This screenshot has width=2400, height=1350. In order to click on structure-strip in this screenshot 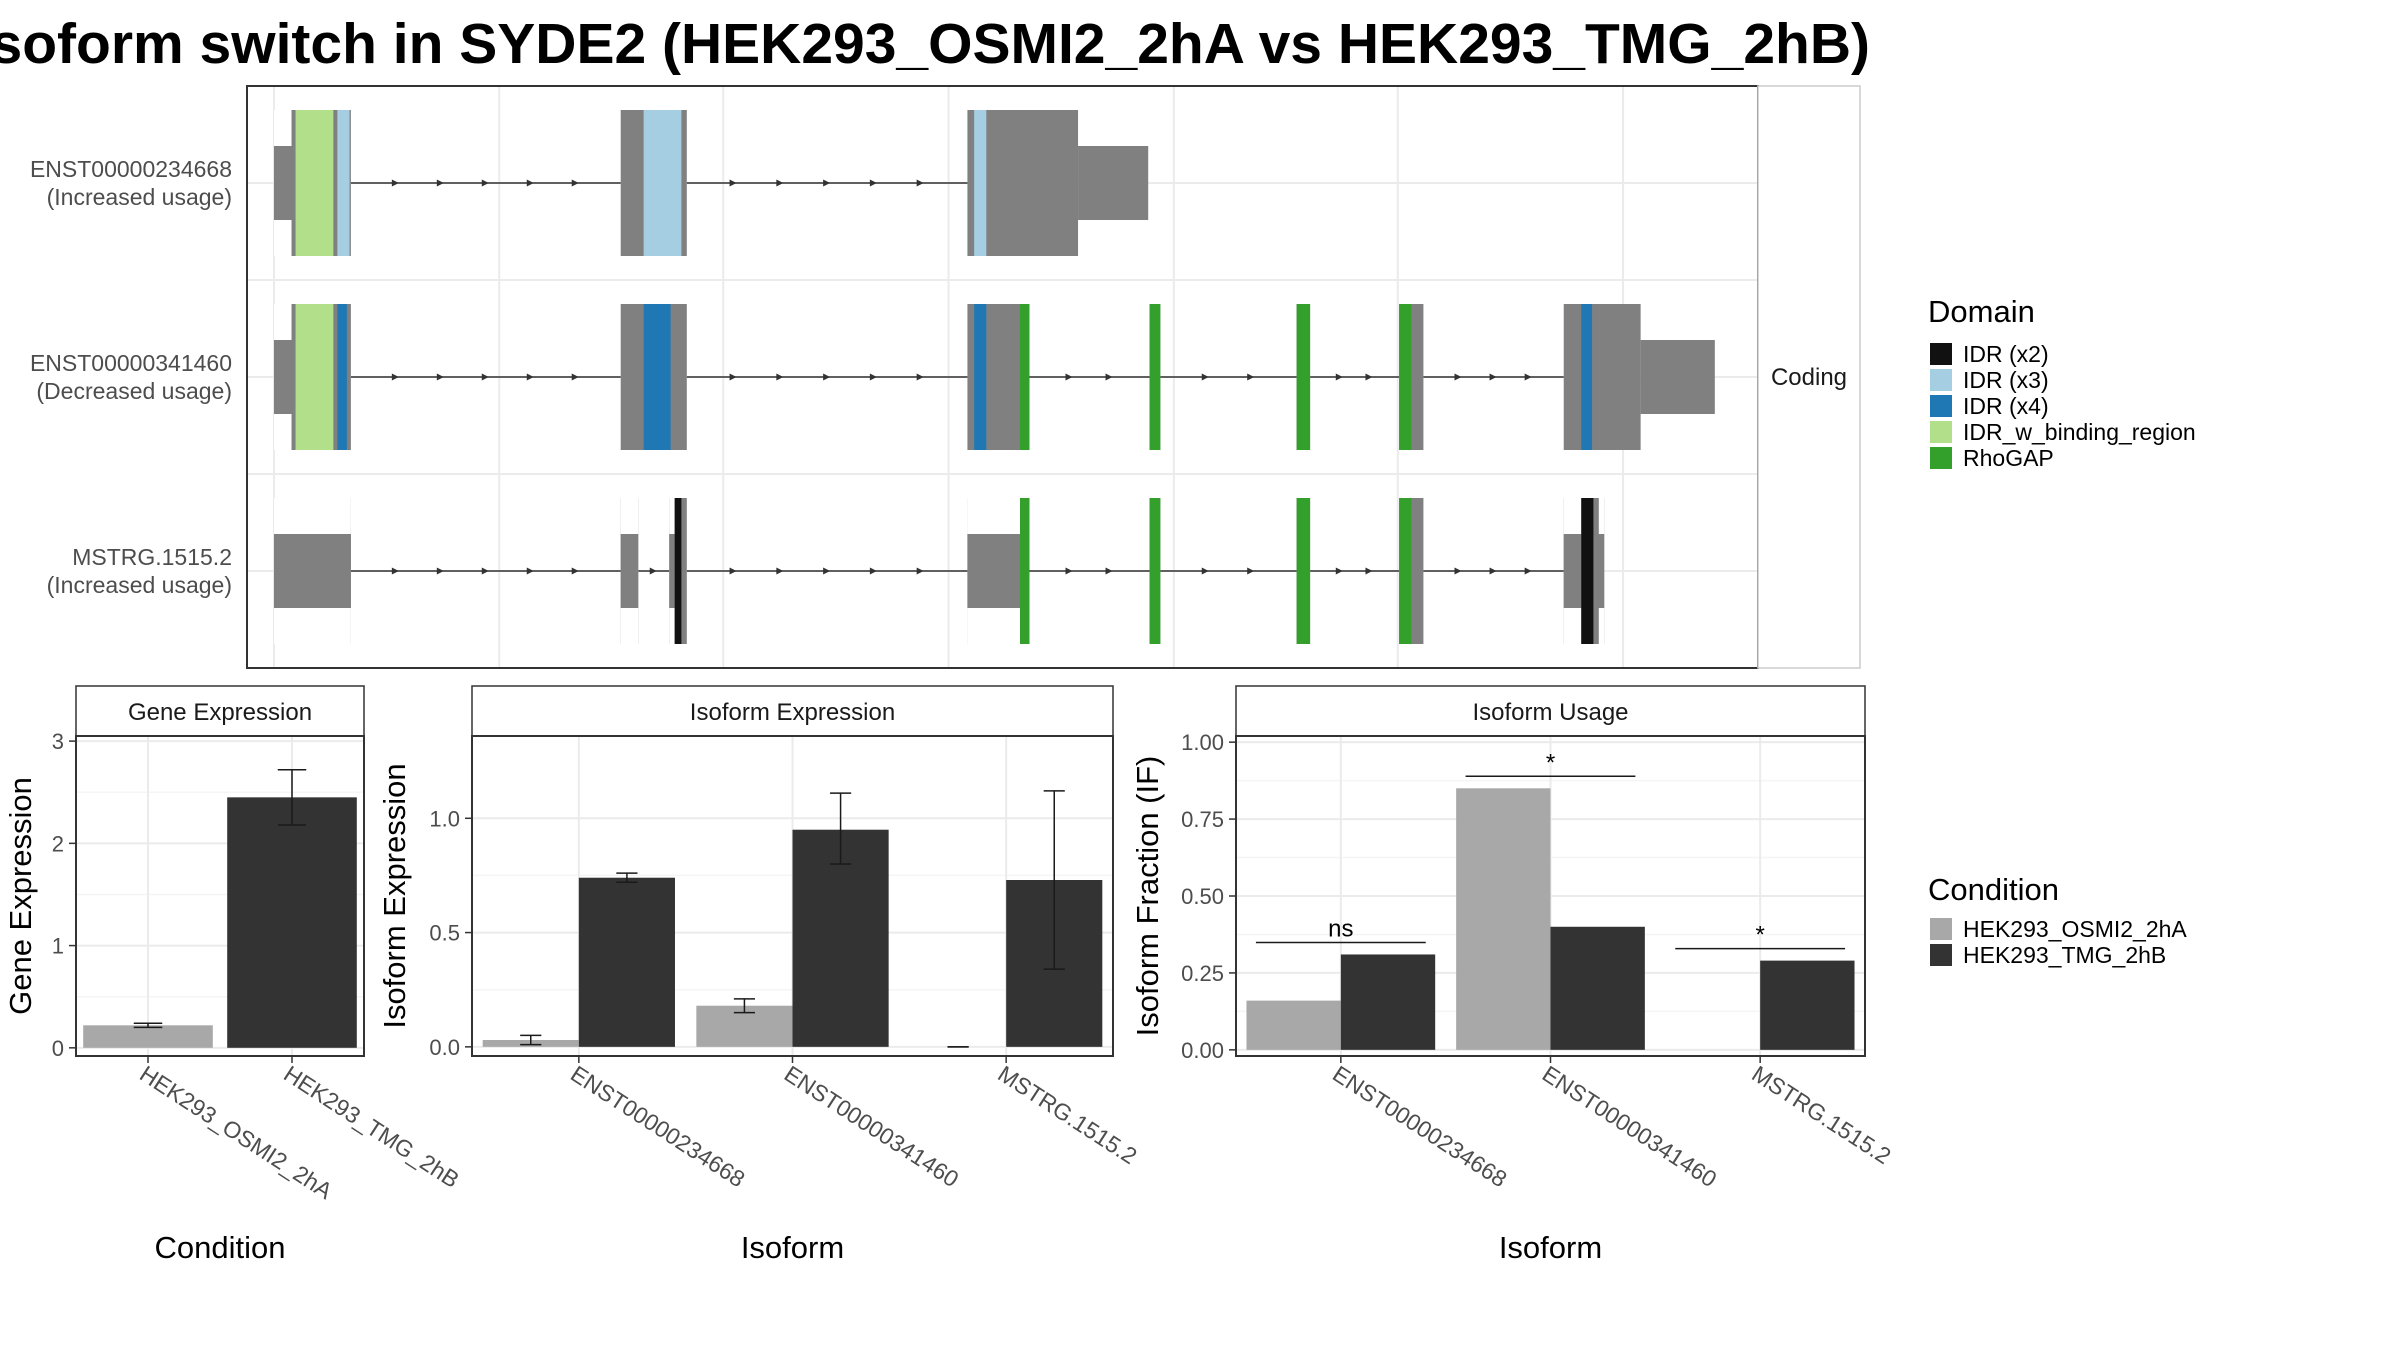, I will do `click(1809, 377)`.